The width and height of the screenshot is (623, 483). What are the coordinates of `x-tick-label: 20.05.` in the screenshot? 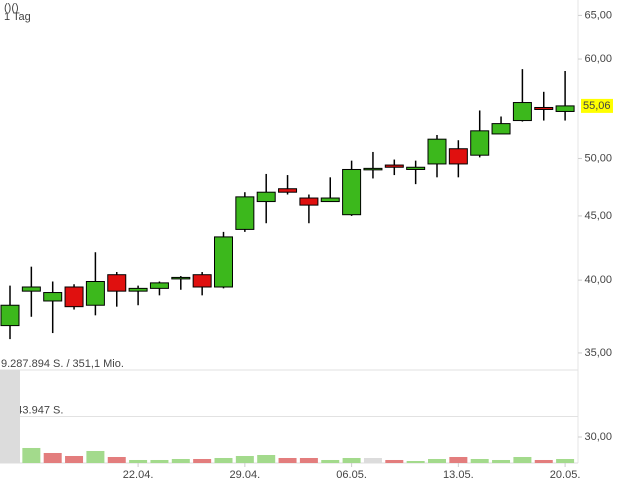 It's located at (565, 475).